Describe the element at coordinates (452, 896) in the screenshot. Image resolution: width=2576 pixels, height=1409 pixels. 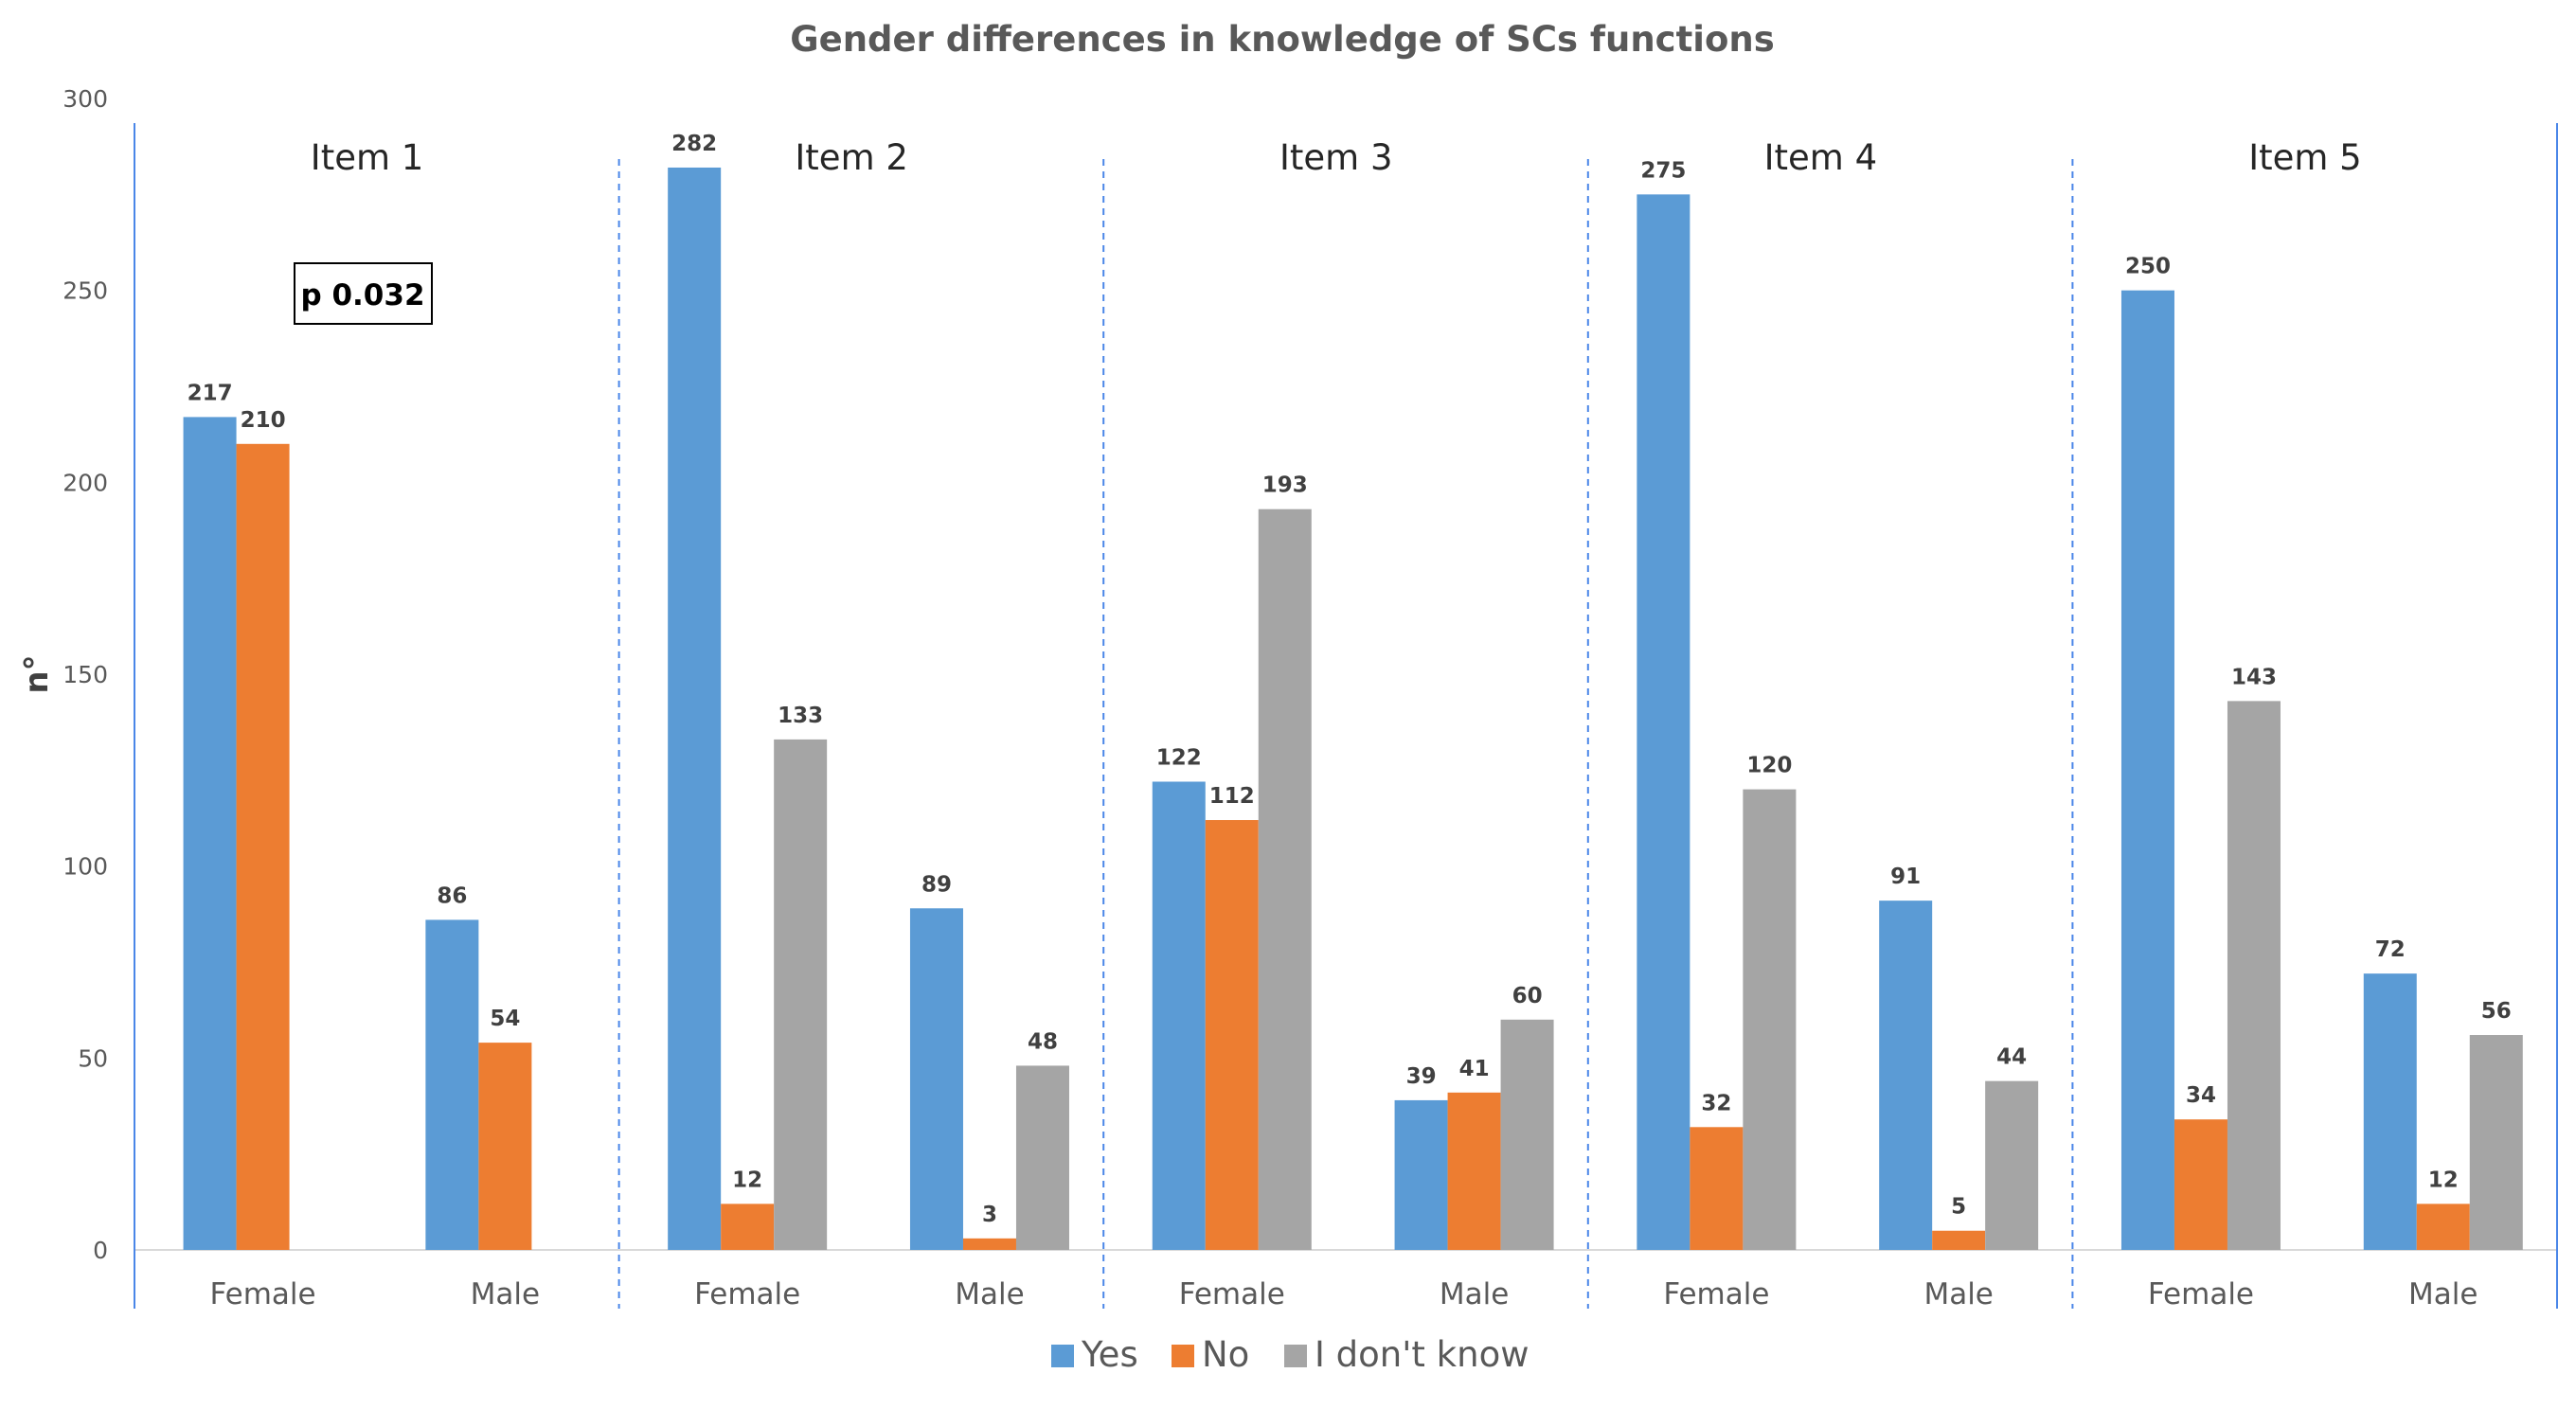
I see `data-label: 86` at that location.